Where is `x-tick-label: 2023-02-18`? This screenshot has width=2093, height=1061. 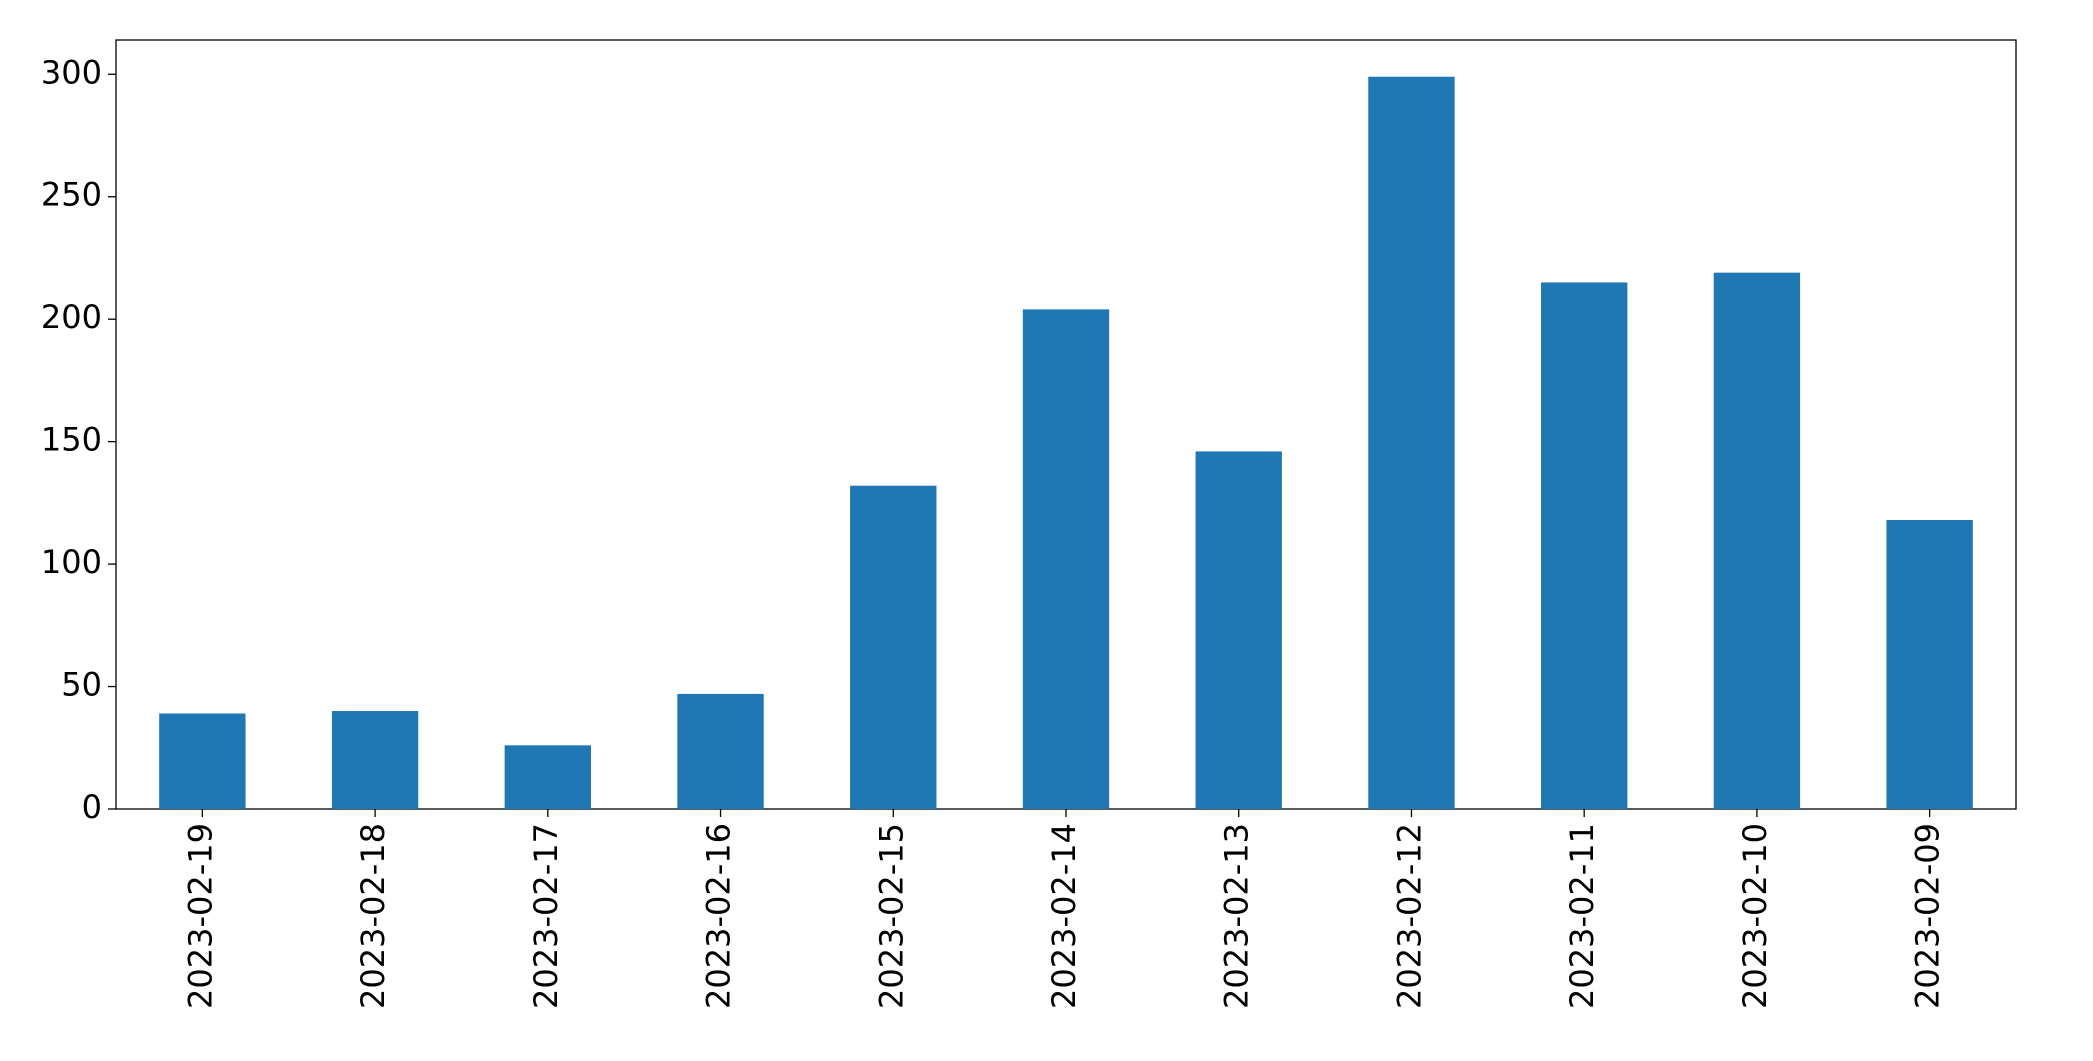 x-tick-label: 2023-02-18 is located at coordinates (373, 916).